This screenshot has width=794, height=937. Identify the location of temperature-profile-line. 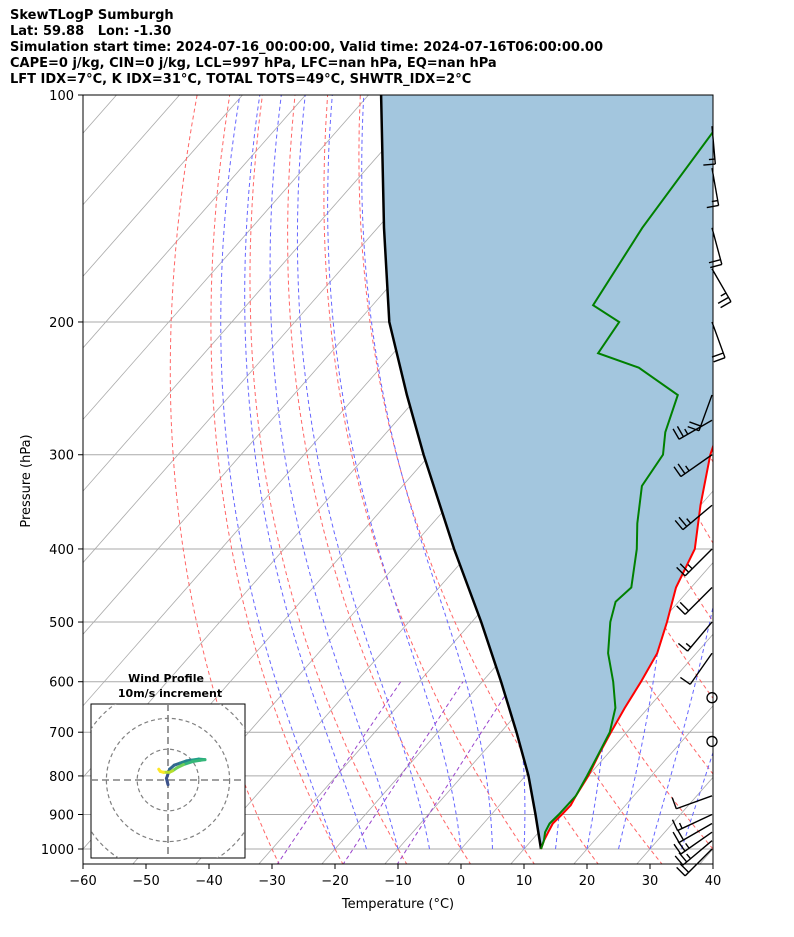
(626, 646).